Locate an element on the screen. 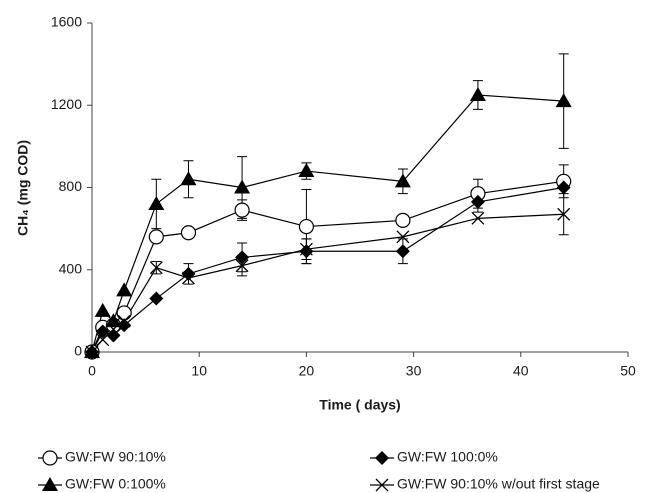  legend-label: GW:FW 0:100% is located at coordinates (115, 484).